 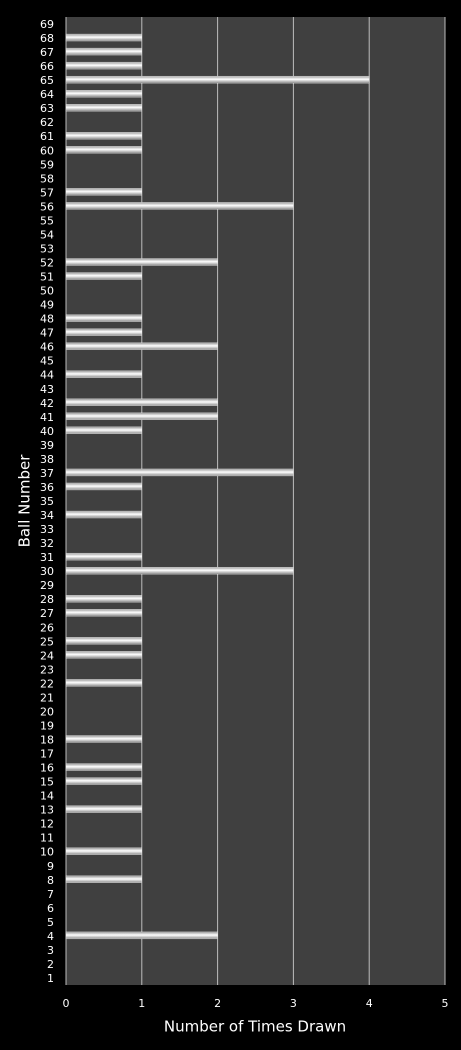 What do you see at coordinates (50, 922) in the screenshot?
I see `y-tick-label: 5` at bounding box center [50, 922].